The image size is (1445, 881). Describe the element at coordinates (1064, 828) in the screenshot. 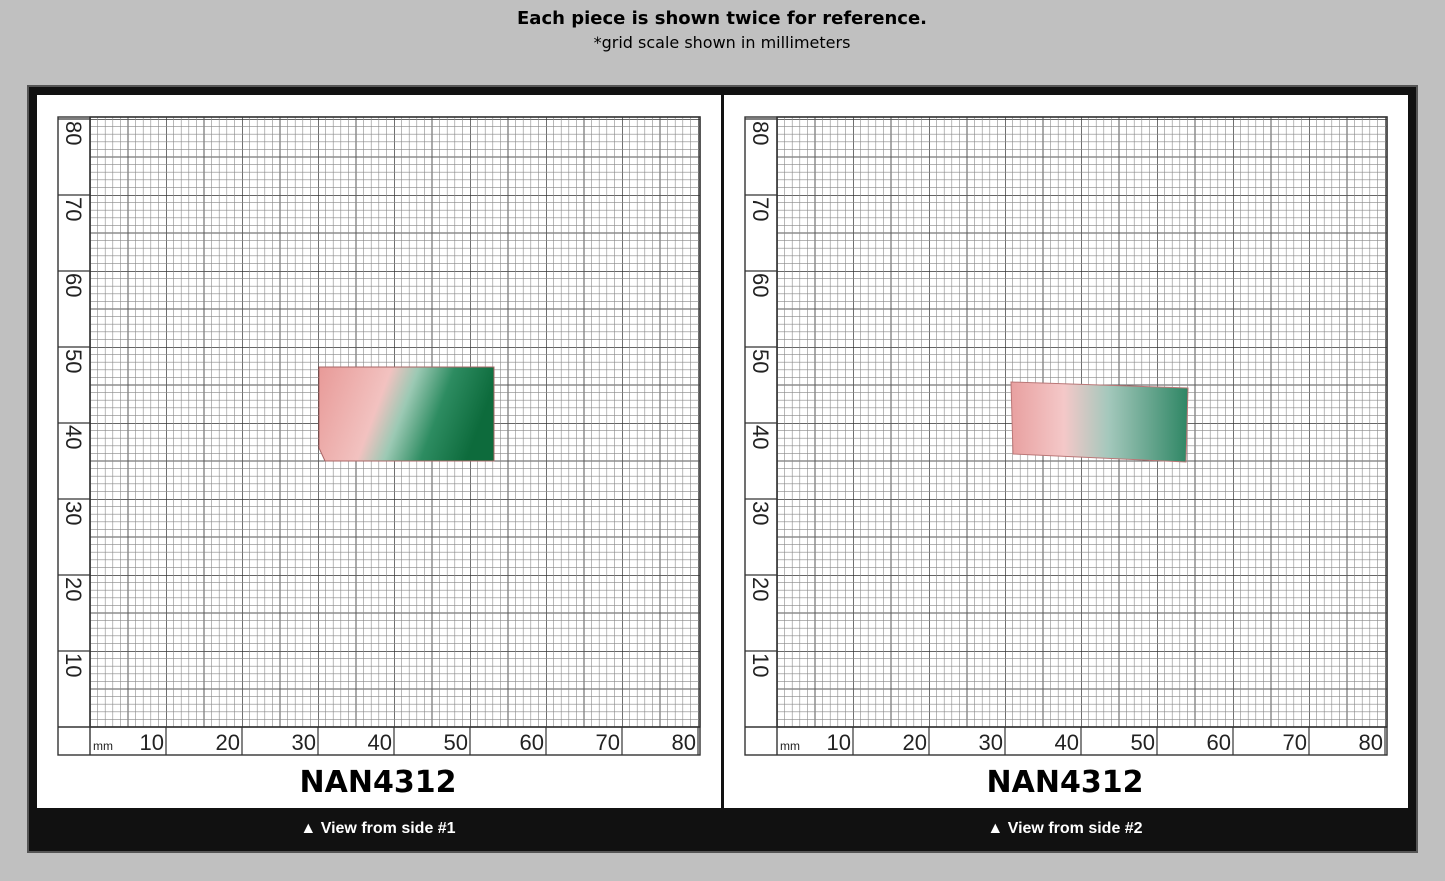

I see `caption: ▲ View from side #2` at that location.